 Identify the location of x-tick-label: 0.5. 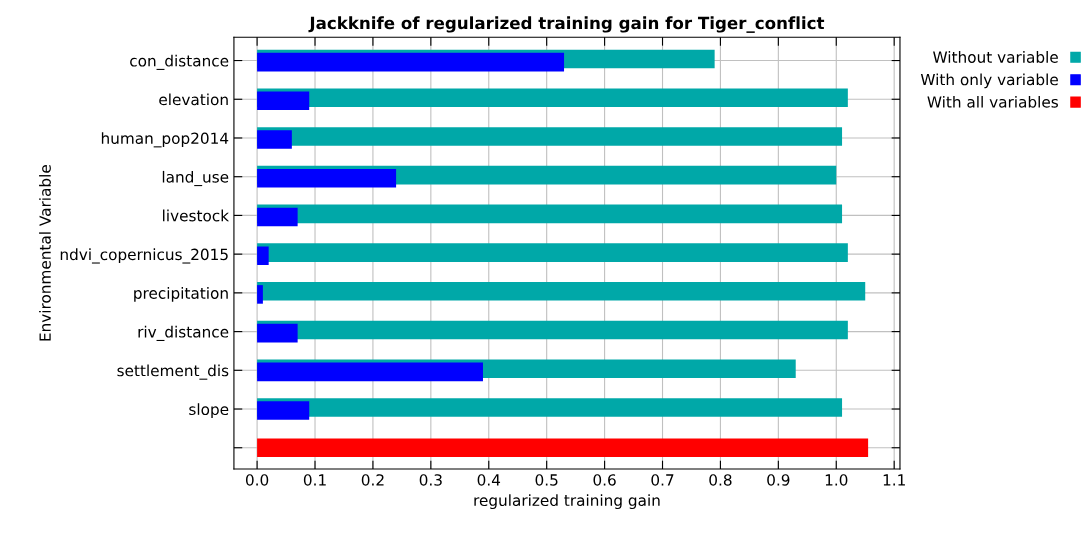
(546, 480).